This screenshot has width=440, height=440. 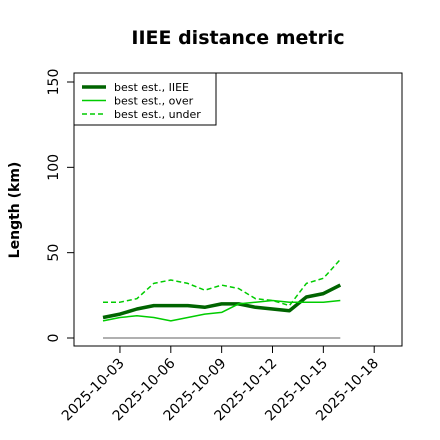 I want to click on y-tick-label: 0, so click(x=54, y=338).